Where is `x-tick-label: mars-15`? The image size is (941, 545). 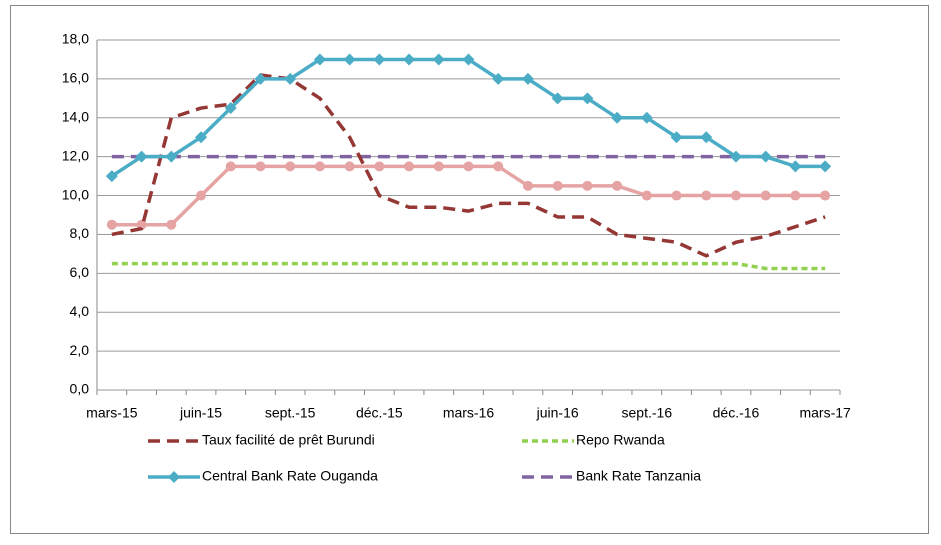 x-tick-label: mars-15 is located at coordinates (112, 413).